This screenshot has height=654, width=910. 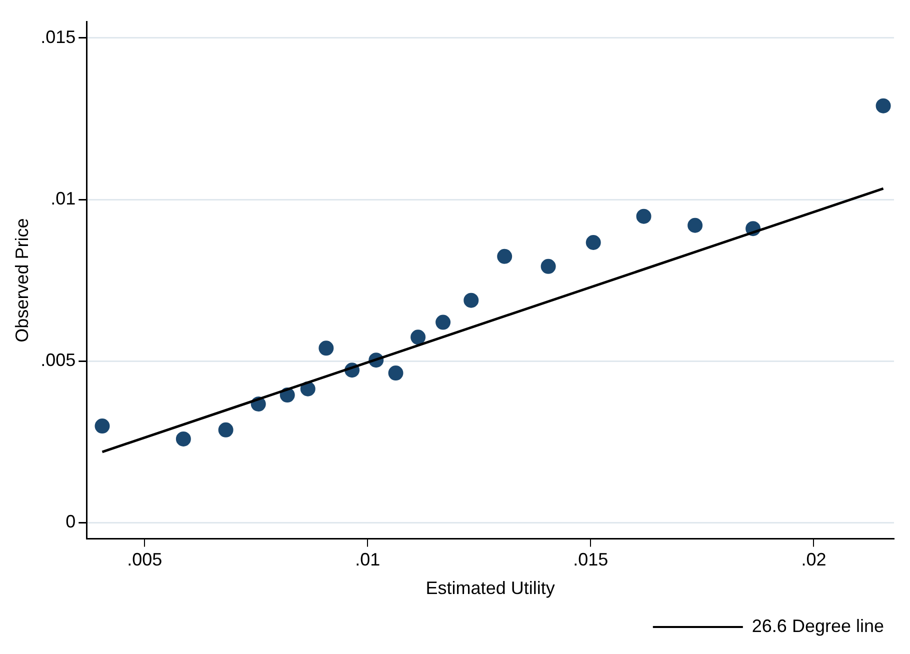 What do you see at coordinates (71, 522) in the screenshot?
I see `y-tick-label: 0` at bounding box center [71, 522].